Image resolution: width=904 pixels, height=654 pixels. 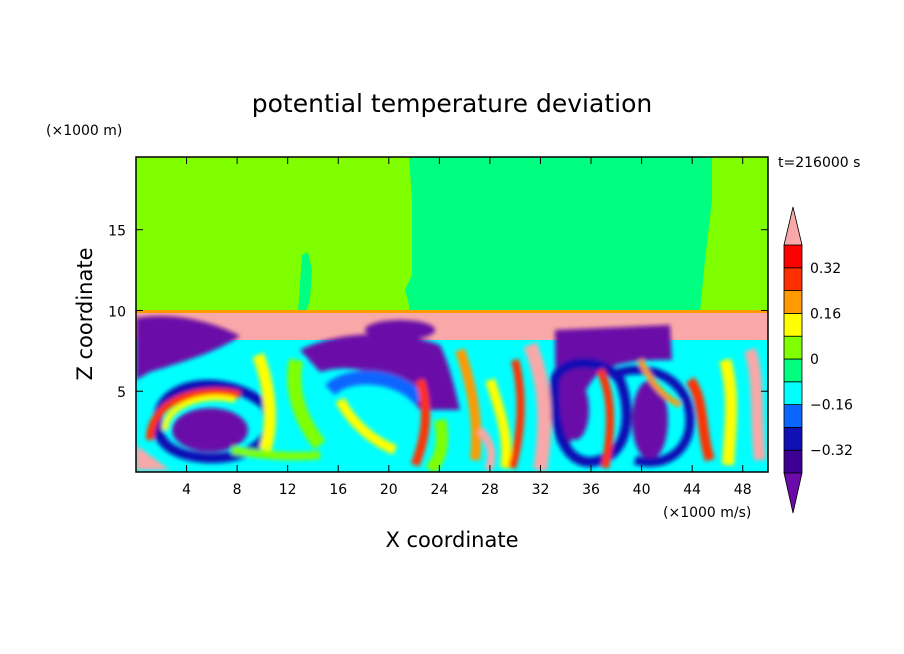 What do you see at coordinates (825, 269) in the screenshot?
I see `colorbar-label: 0.32` at bounding box center [825, 269].